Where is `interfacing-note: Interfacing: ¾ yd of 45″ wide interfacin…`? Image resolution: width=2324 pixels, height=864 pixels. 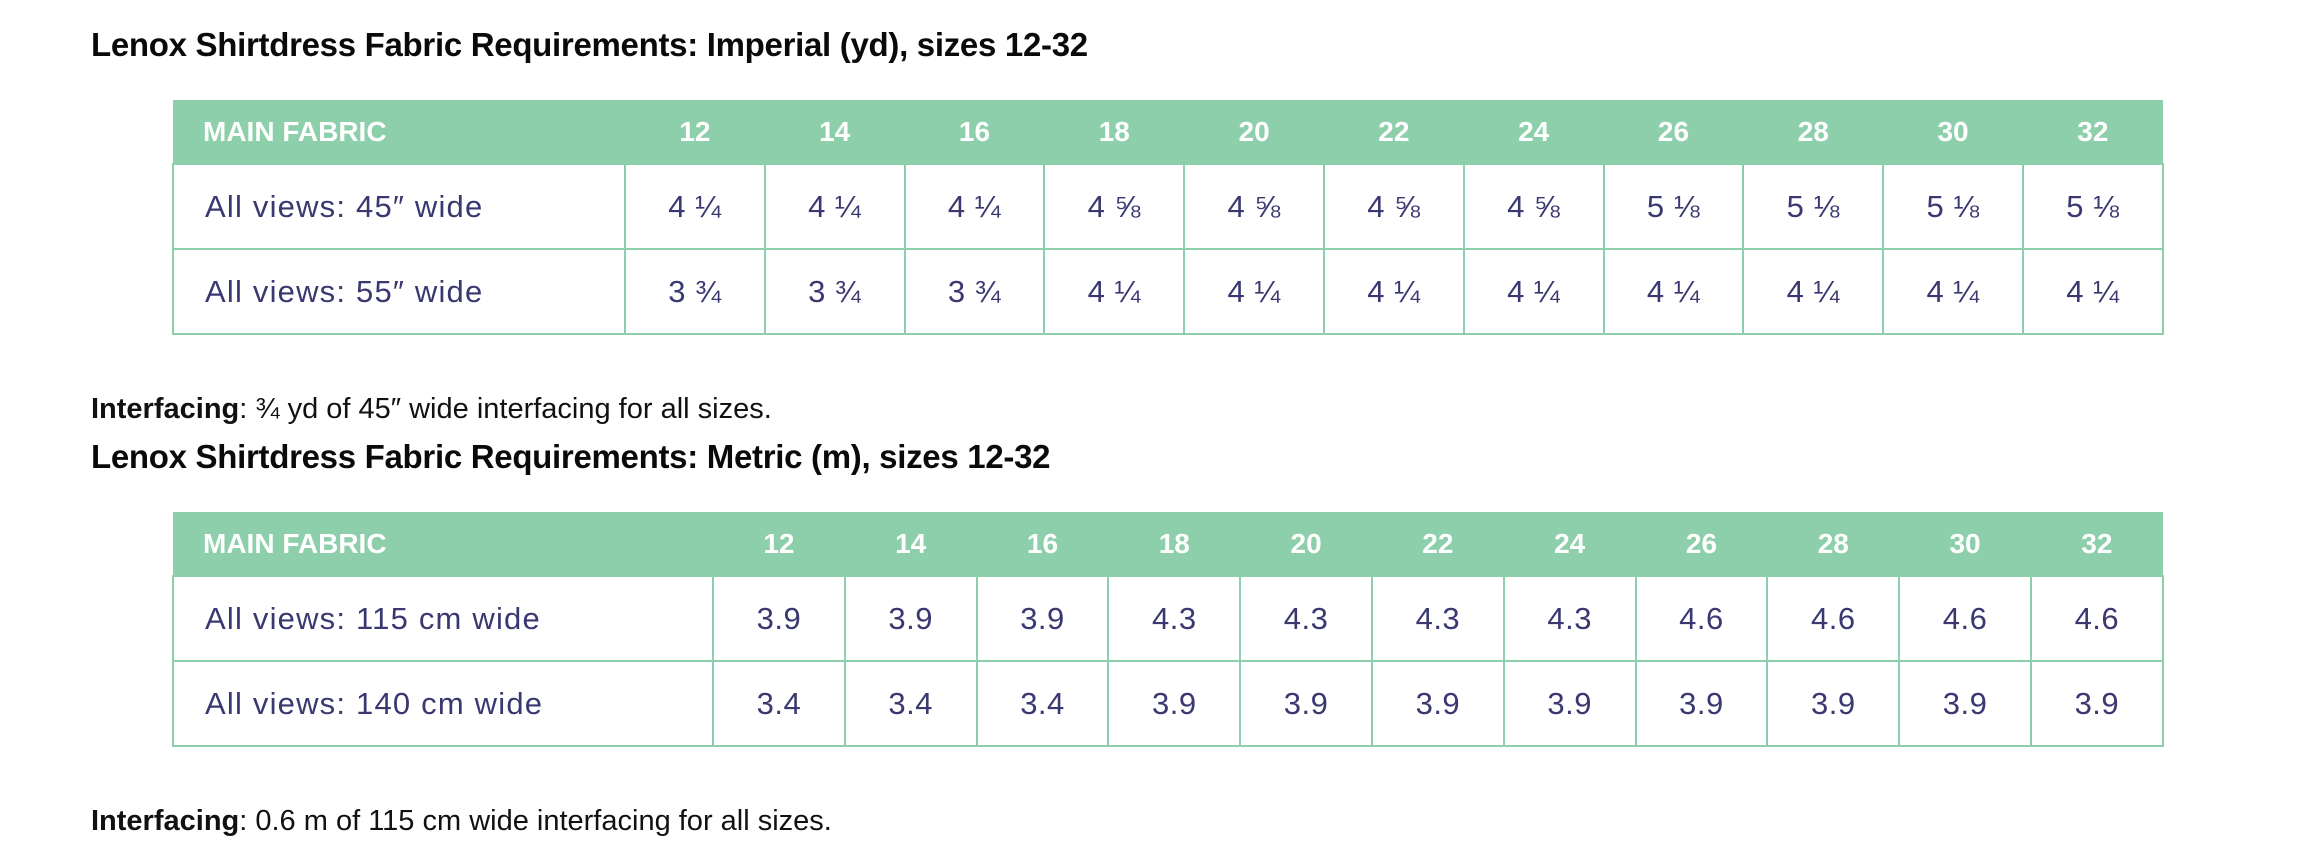 interfacing-note: Interfacing: ¾ yd of 45″ wide interfacin… is located at coordinates (431, 409).